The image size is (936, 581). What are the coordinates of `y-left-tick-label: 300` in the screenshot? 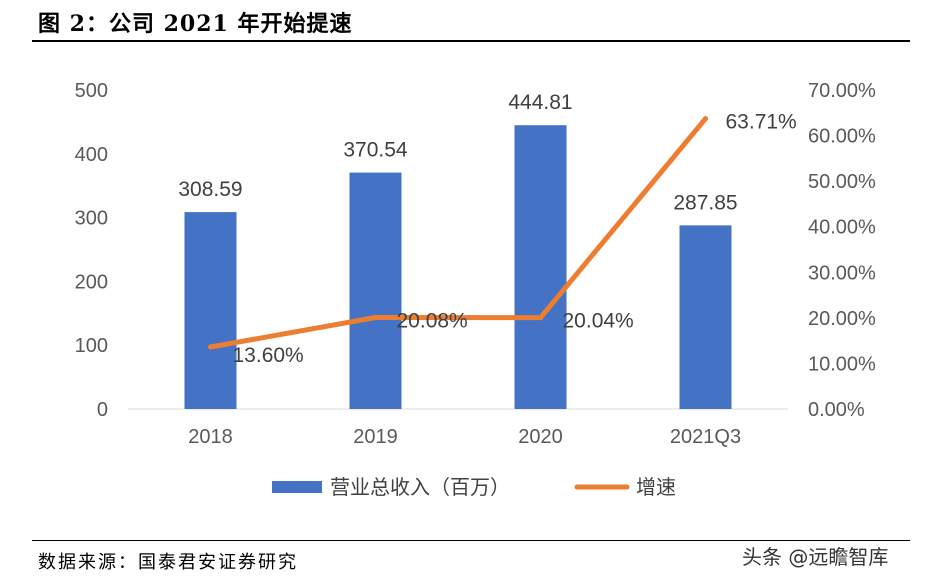 It's located at (91, 219).